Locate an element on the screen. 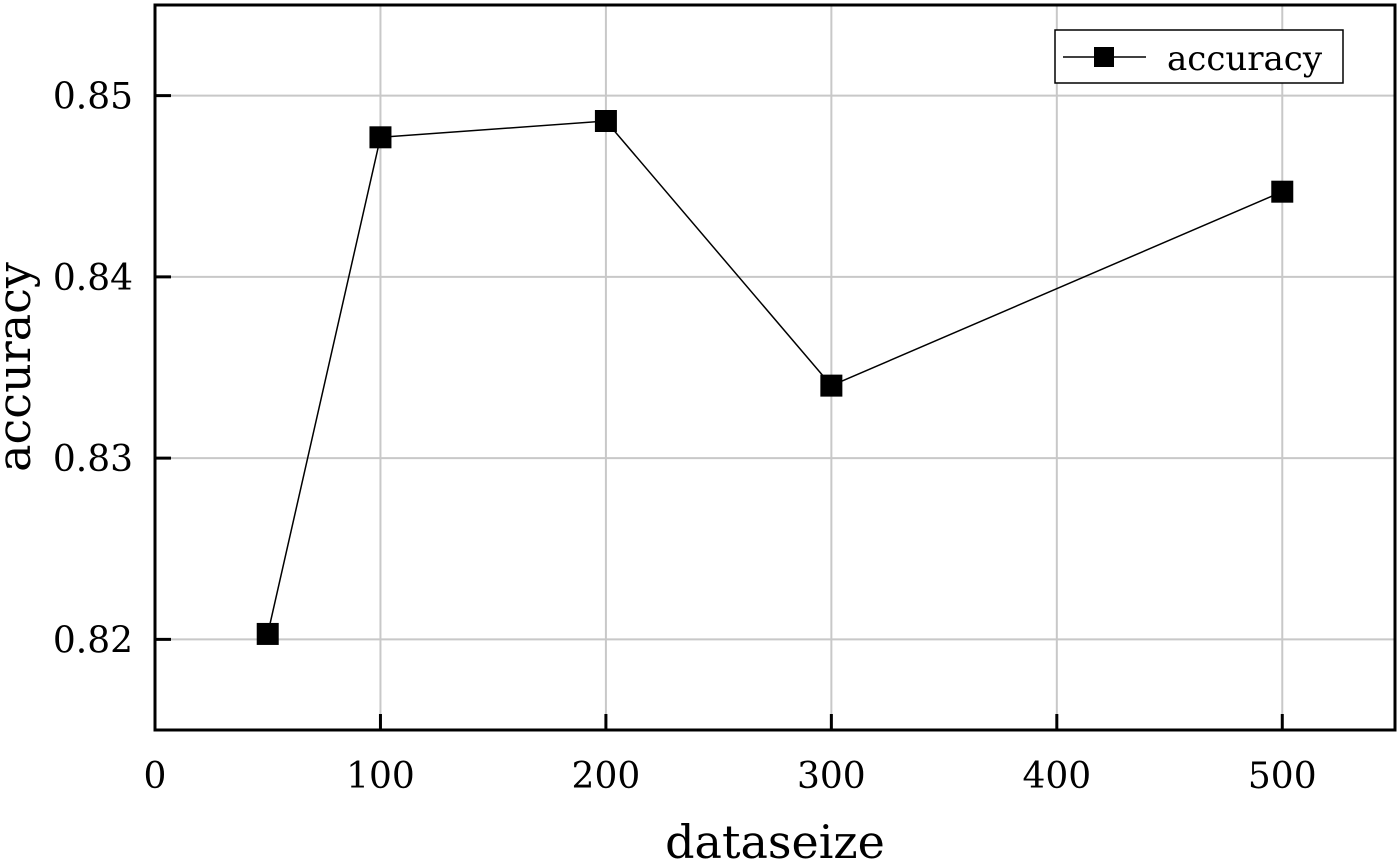  legend: accuracy is located at coordinates (1199, 56).